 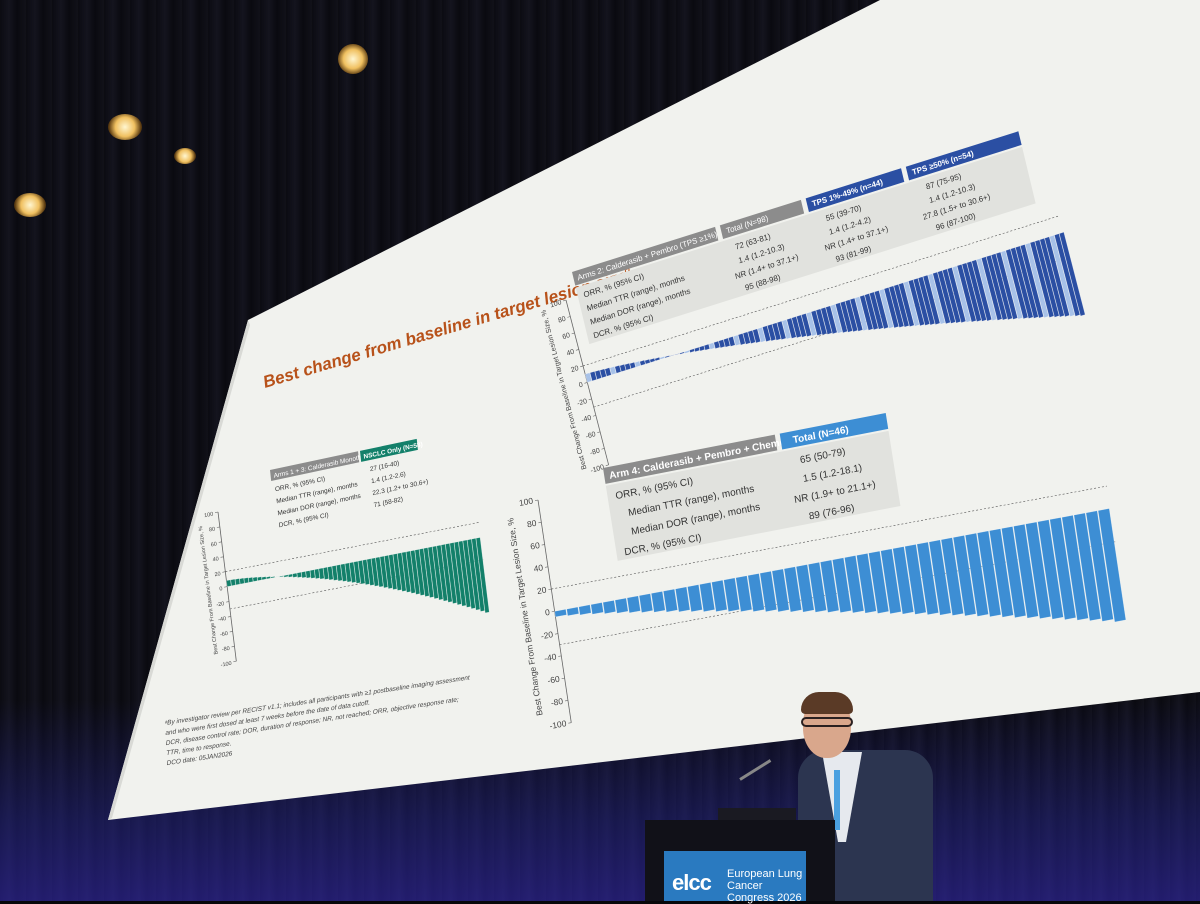 What do you see at coordinates (837, 800) in the screenshot?
I see `speaker-lanyard` at bounding box center [837, 800].